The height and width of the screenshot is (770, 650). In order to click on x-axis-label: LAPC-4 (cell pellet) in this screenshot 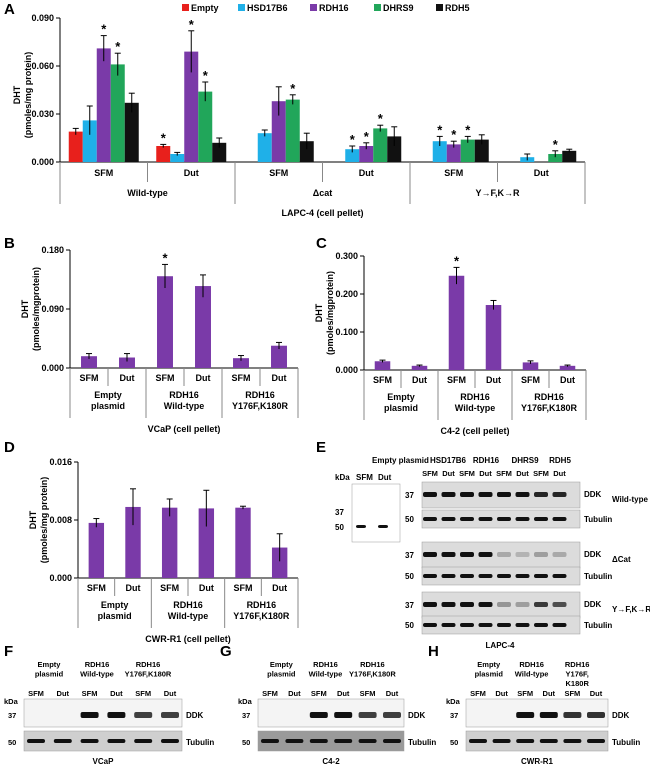, I will do `click(322, 213)`.